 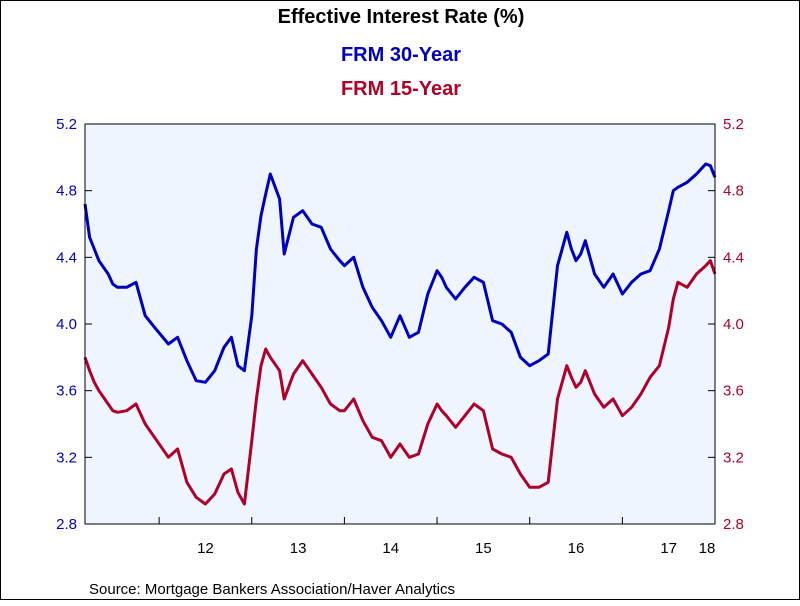 I want to click on x-tick-label: 17, so click(x=668, y=548).